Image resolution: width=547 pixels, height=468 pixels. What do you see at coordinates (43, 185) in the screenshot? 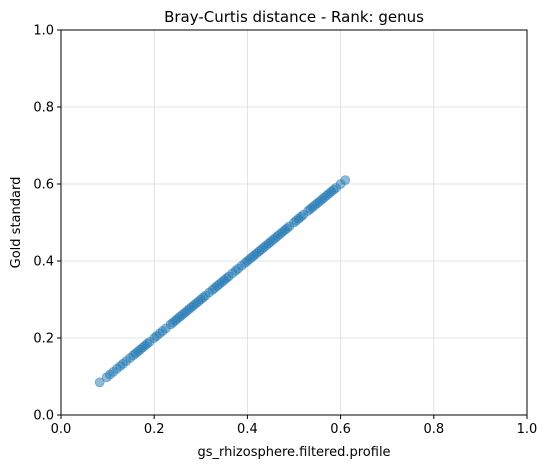
I see `y-tick-label: 0.6` at bounding box center [43, 185].